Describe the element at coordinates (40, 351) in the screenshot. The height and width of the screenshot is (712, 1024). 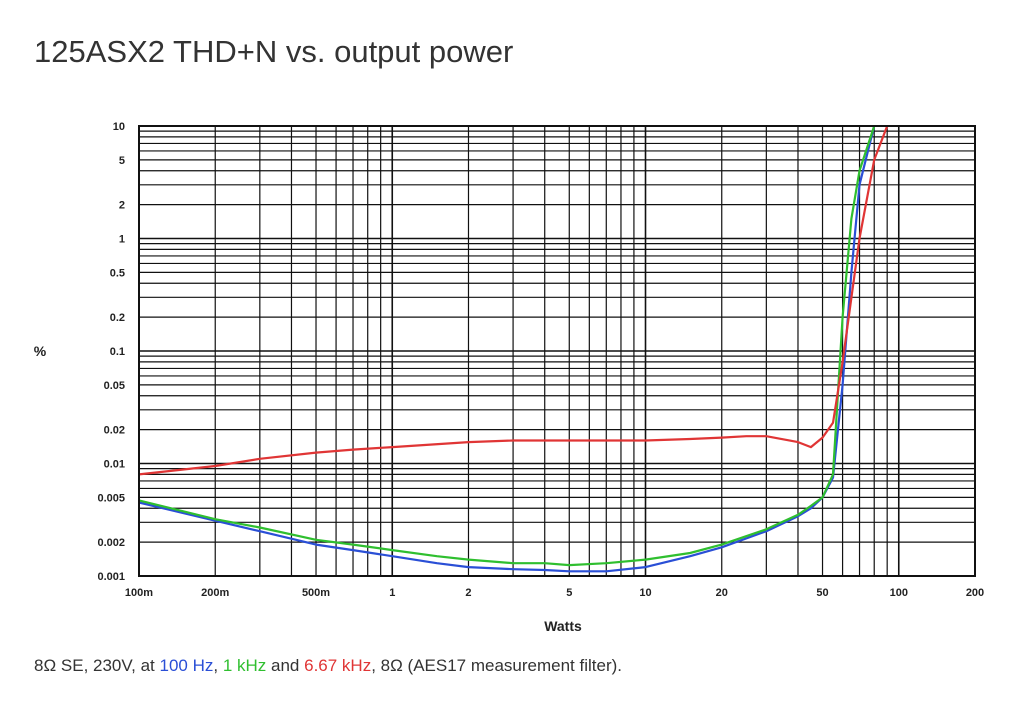
I see `y-axis-label: %` at that location.